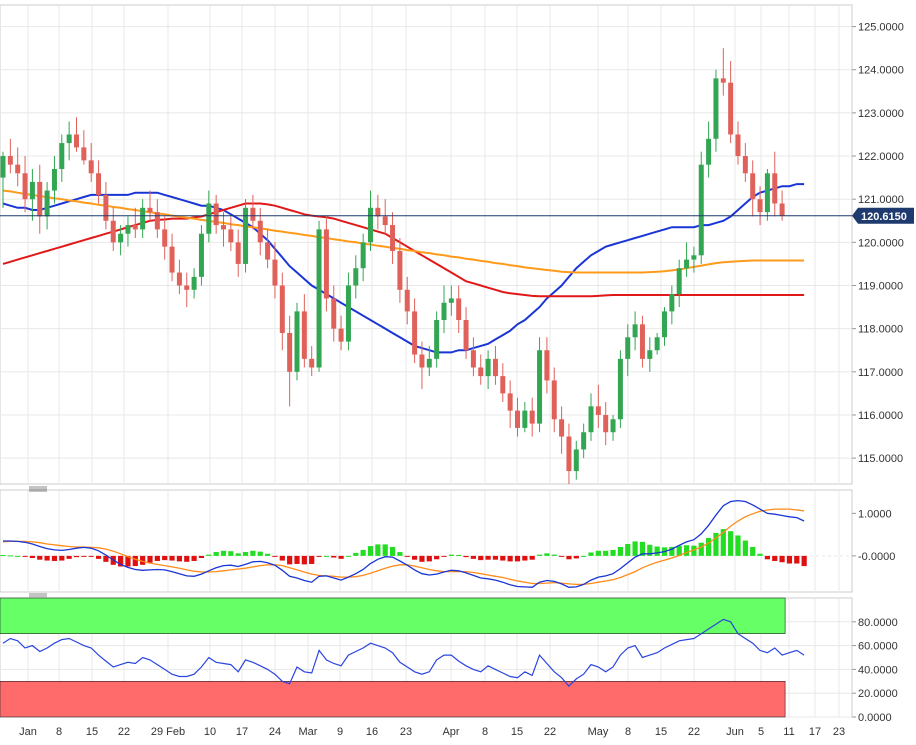 This screenshot has width=916, height=745. I want to click on y-tick-label: 121.0000, so click(881, 200).